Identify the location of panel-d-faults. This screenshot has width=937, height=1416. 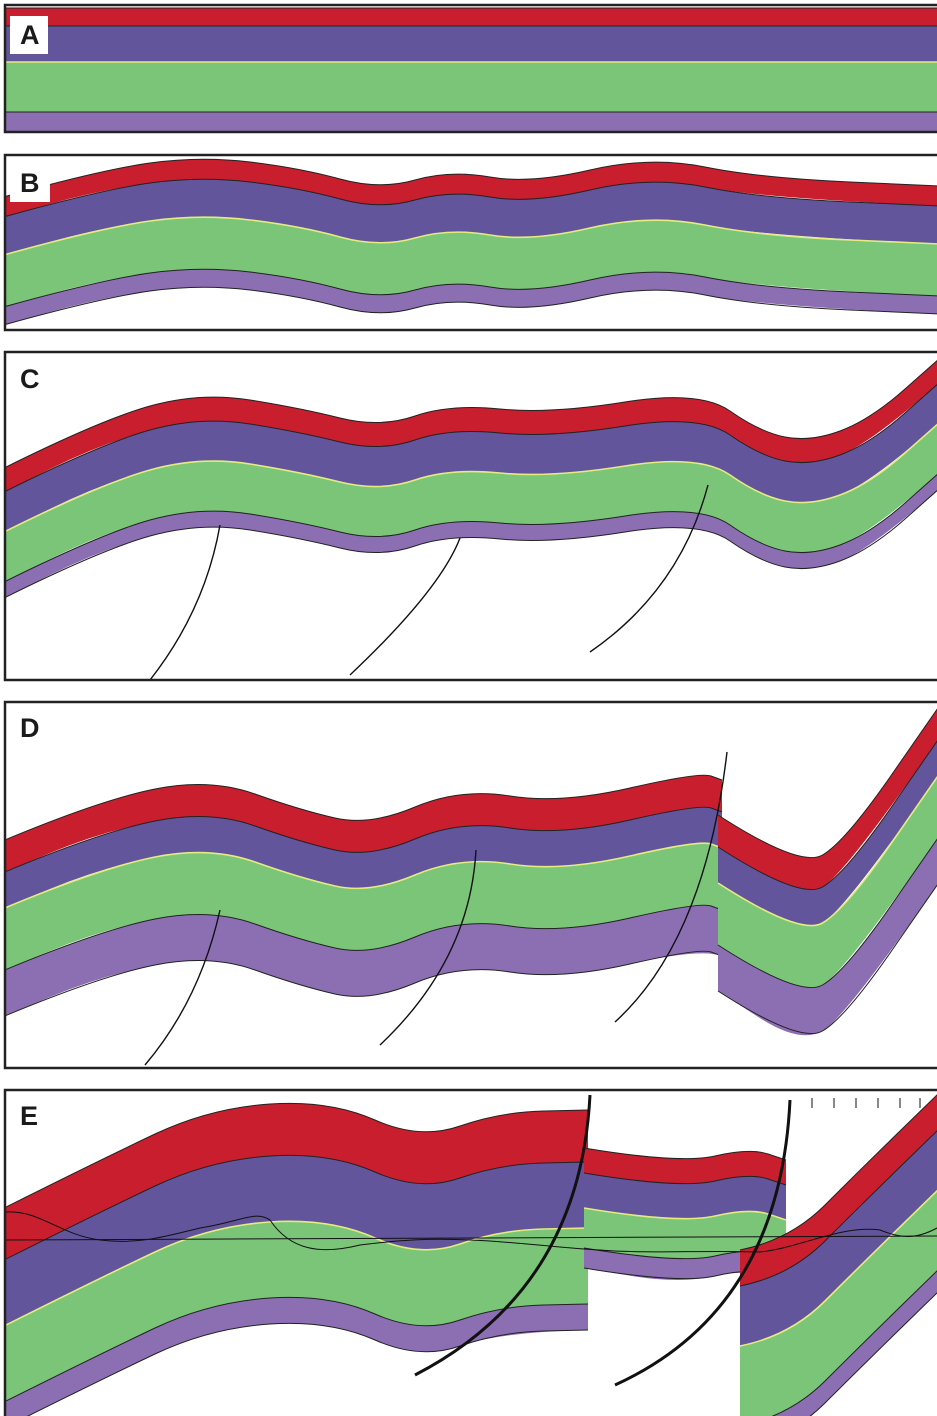
(436, 908).